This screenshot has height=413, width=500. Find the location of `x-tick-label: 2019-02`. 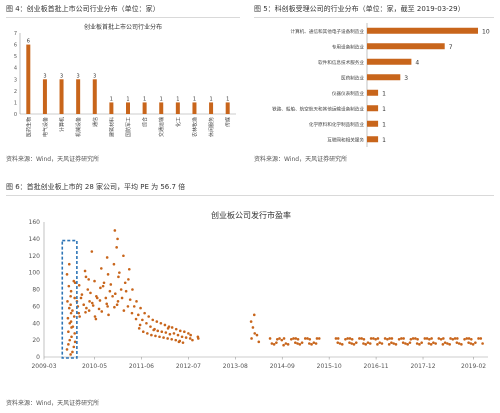

x-tick-label: 2019-02 is located at coordinates (473, 366).